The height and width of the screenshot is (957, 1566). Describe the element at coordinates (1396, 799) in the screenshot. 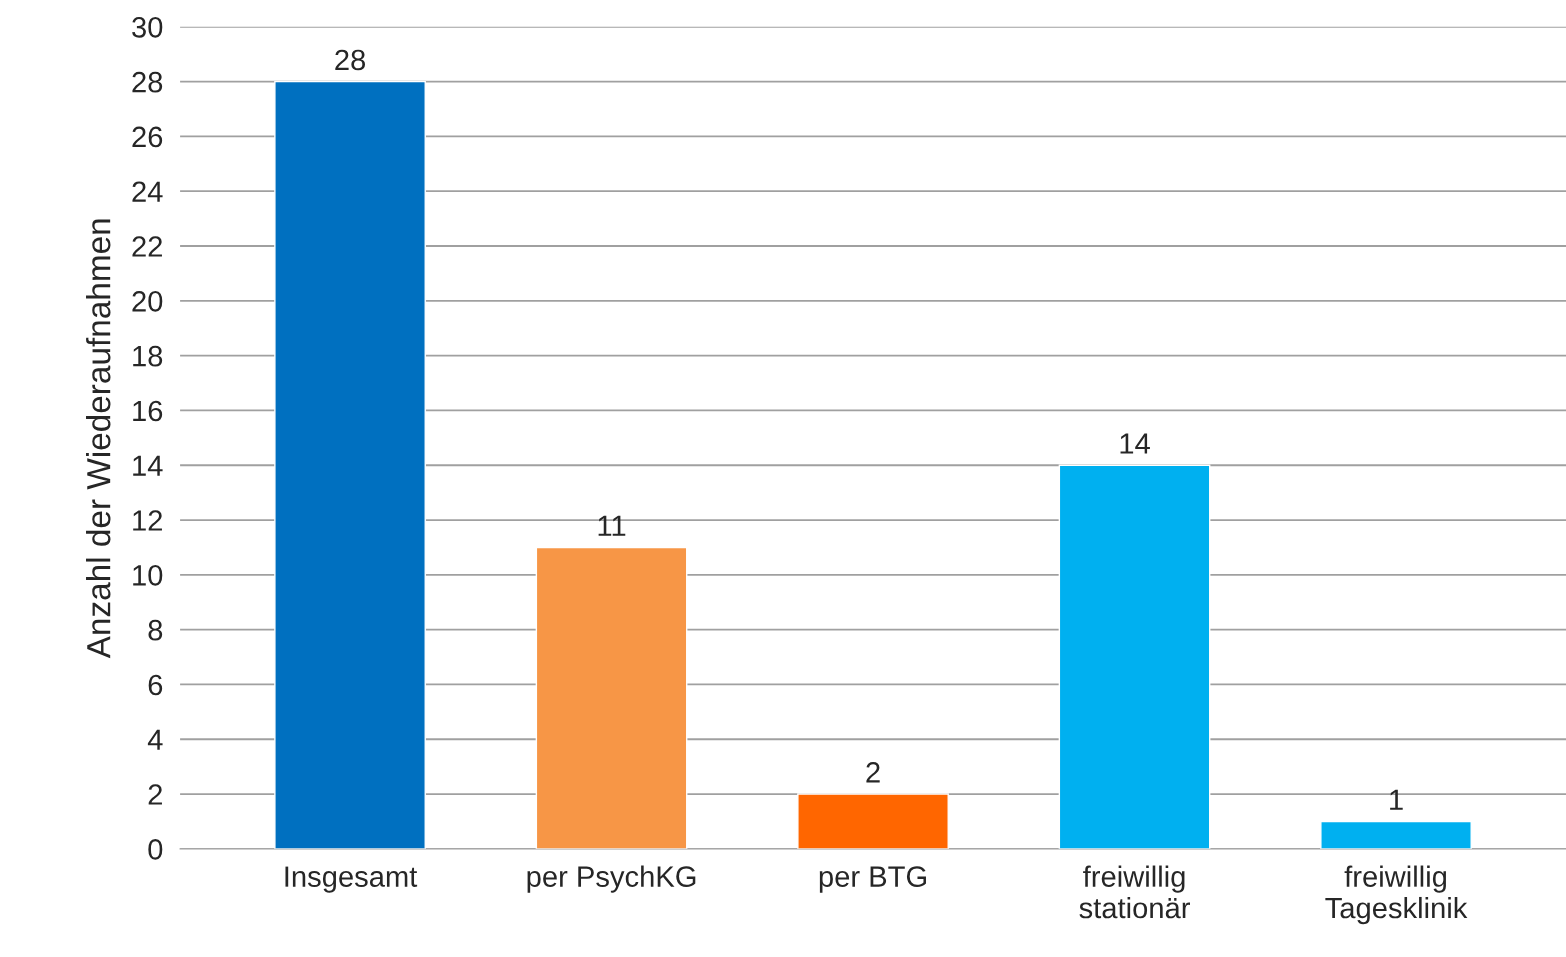

I see `data-label: 1` at that location.